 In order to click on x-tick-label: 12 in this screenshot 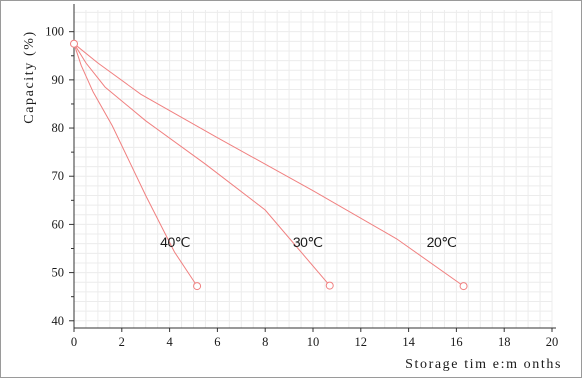, I will do `click(361, 342)`.